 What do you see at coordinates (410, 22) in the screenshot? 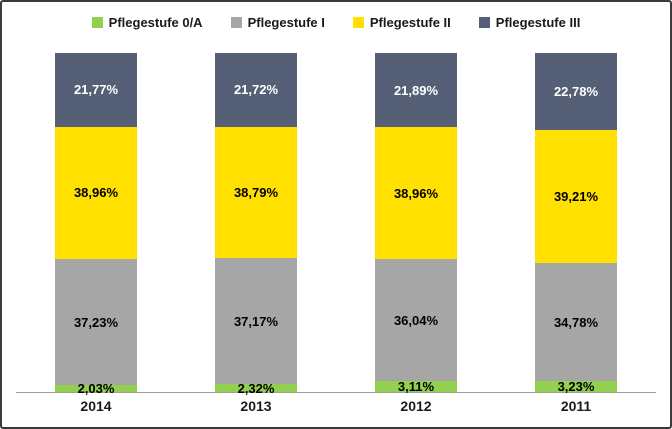
I see `legend-label: Pflegestufe II` at bounding box center [410, 22].